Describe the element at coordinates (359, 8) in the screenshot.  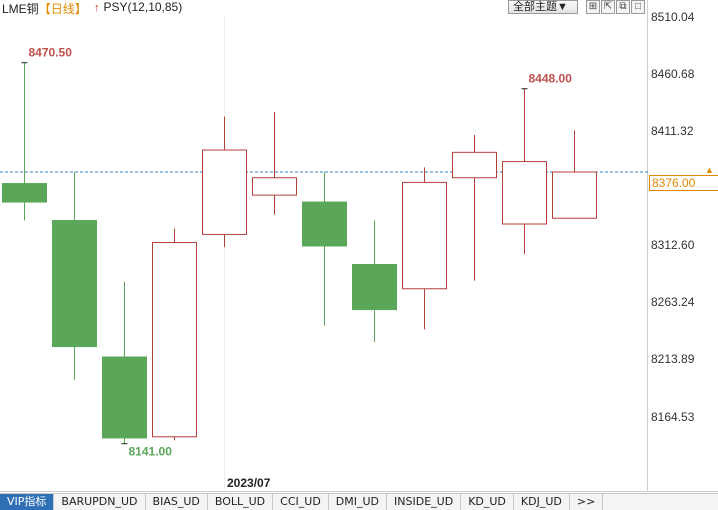
I see `chart-header: LME铜【日线】 ↑ PSY(12,10,85) 全部主题▼ ⊞ ⇱ ⧉ □` at that location.